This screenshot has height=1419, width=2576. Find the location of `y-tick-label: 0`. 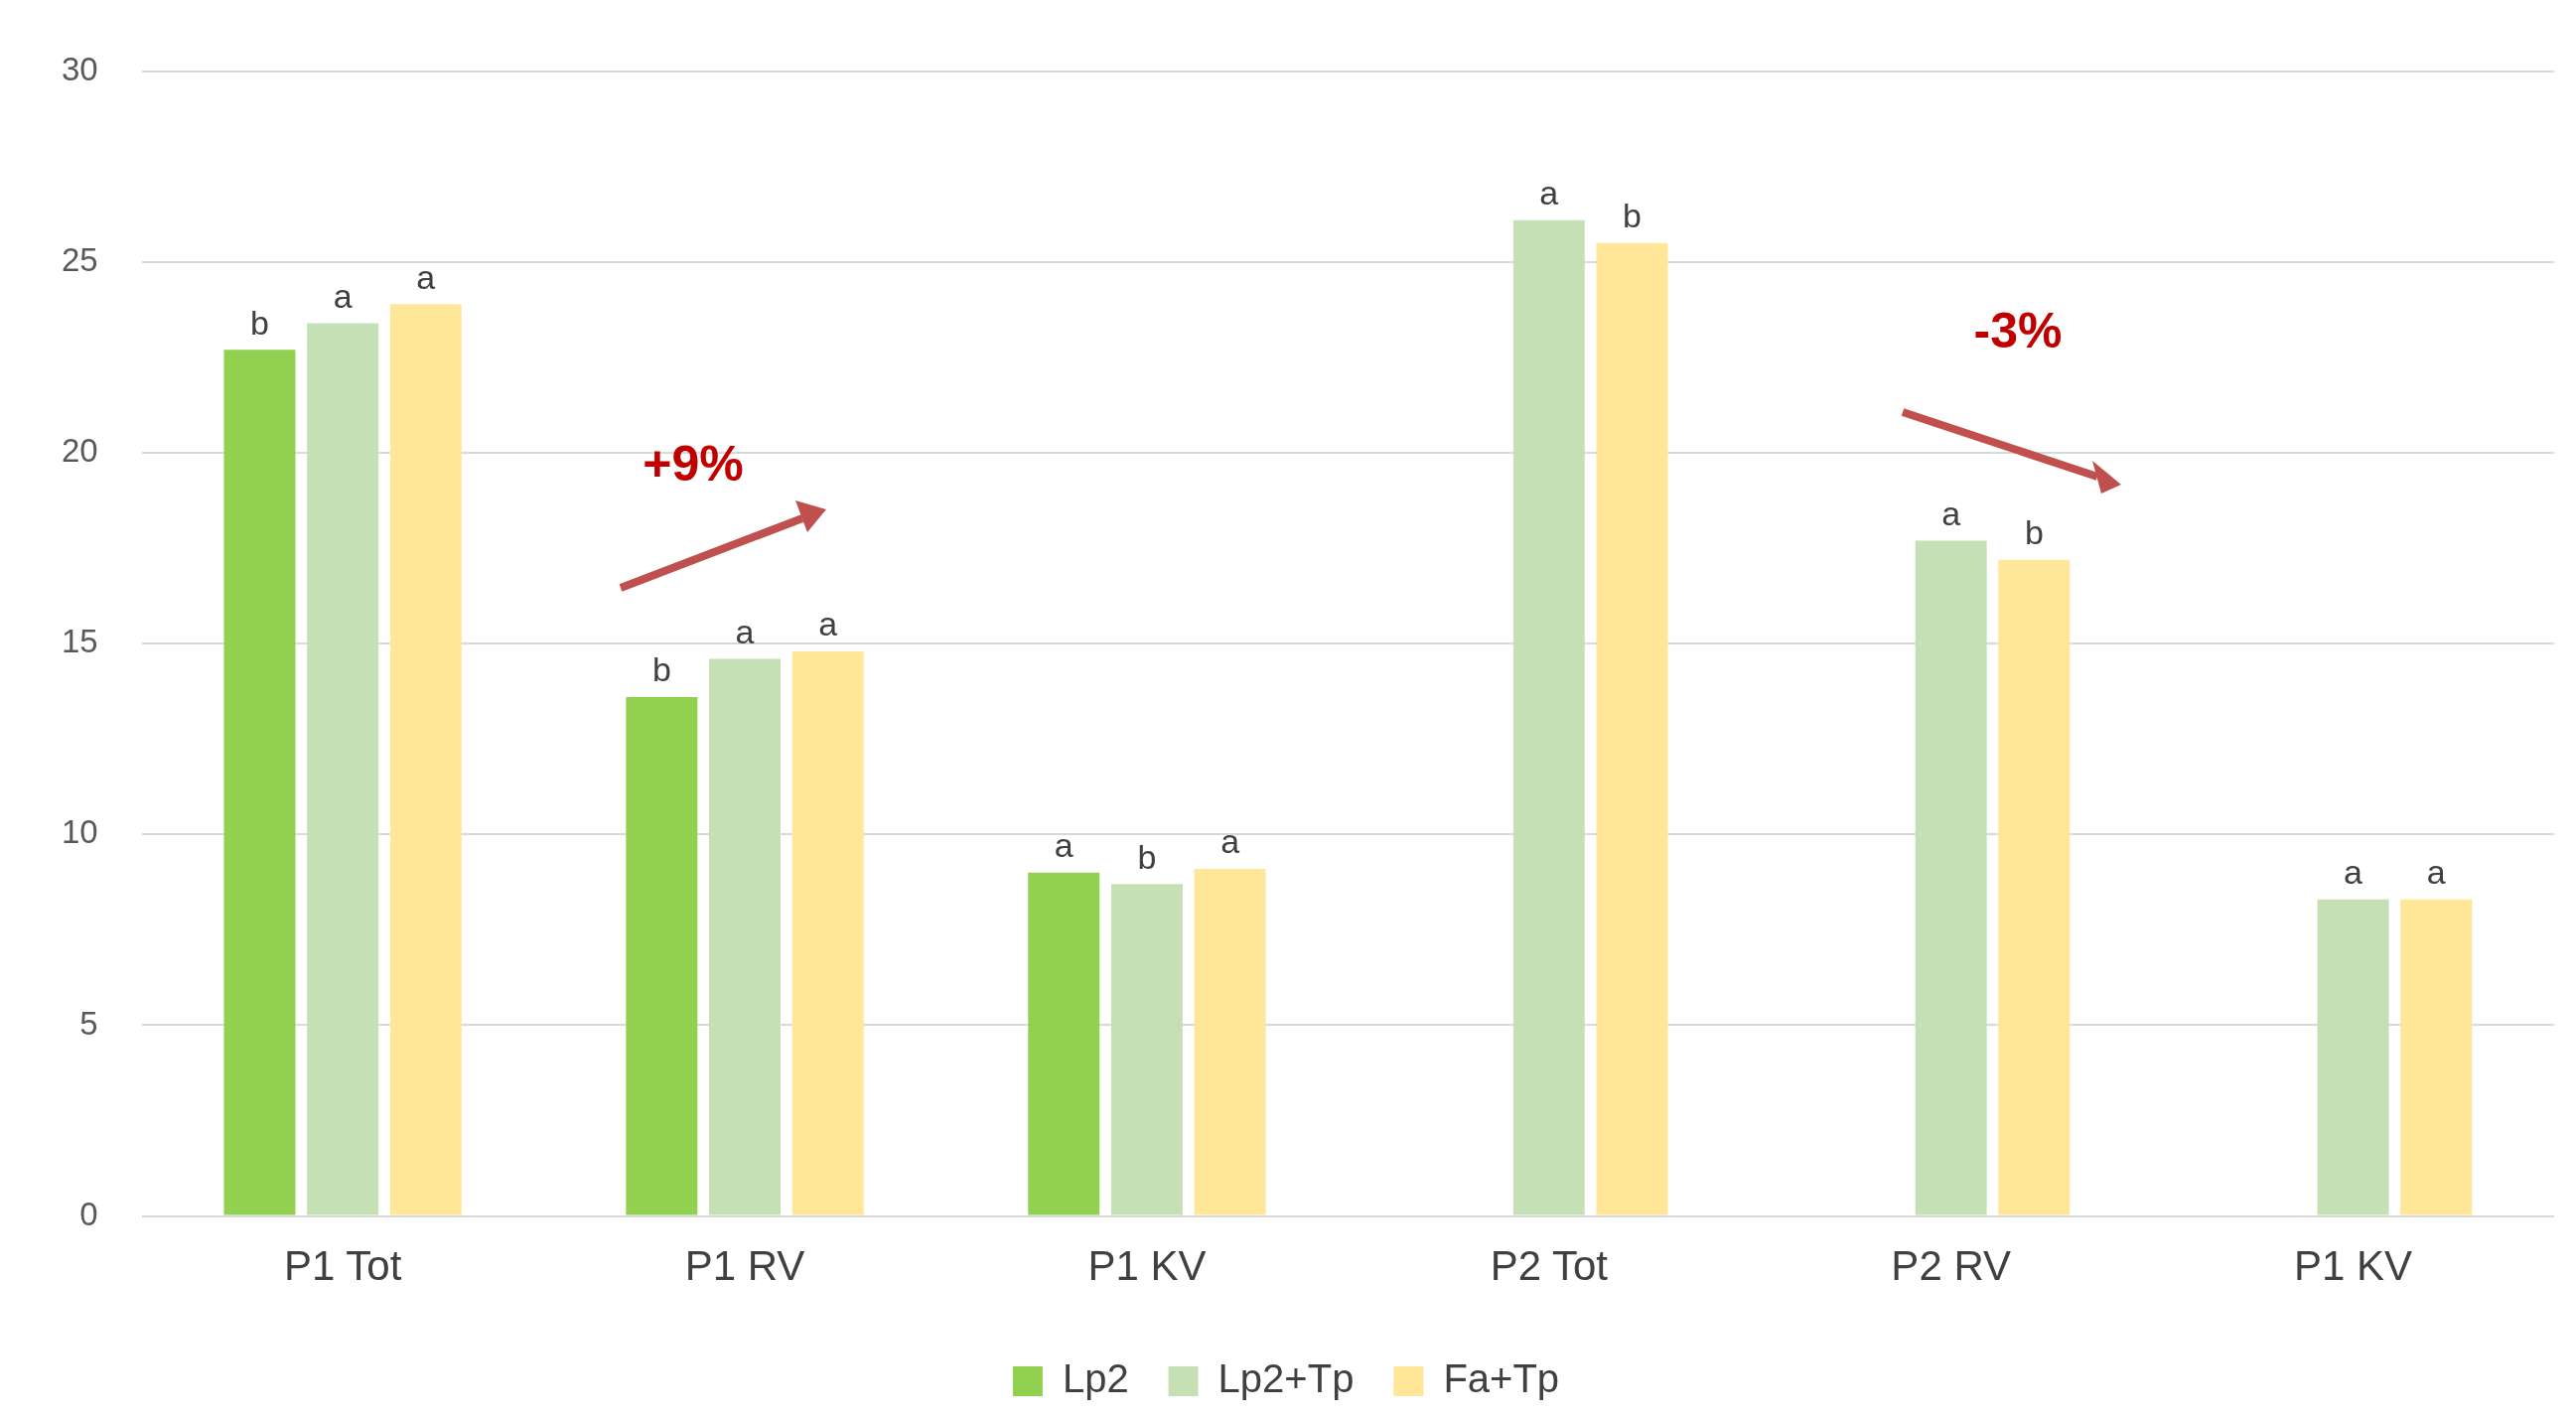

y-tick-label: 0 is located at coordinates (89, 1213).